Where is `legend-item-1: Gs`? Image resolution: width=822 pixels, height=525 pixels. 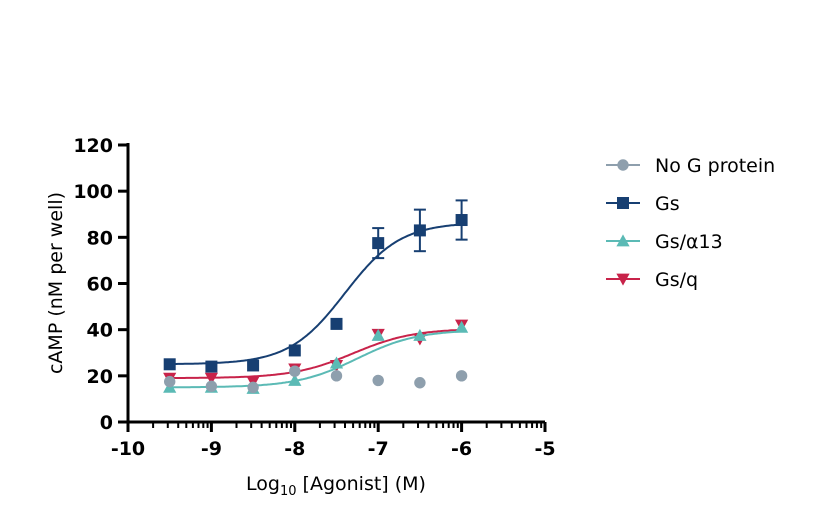 legend-item-1: Gs is located at coordinates (643, 204).